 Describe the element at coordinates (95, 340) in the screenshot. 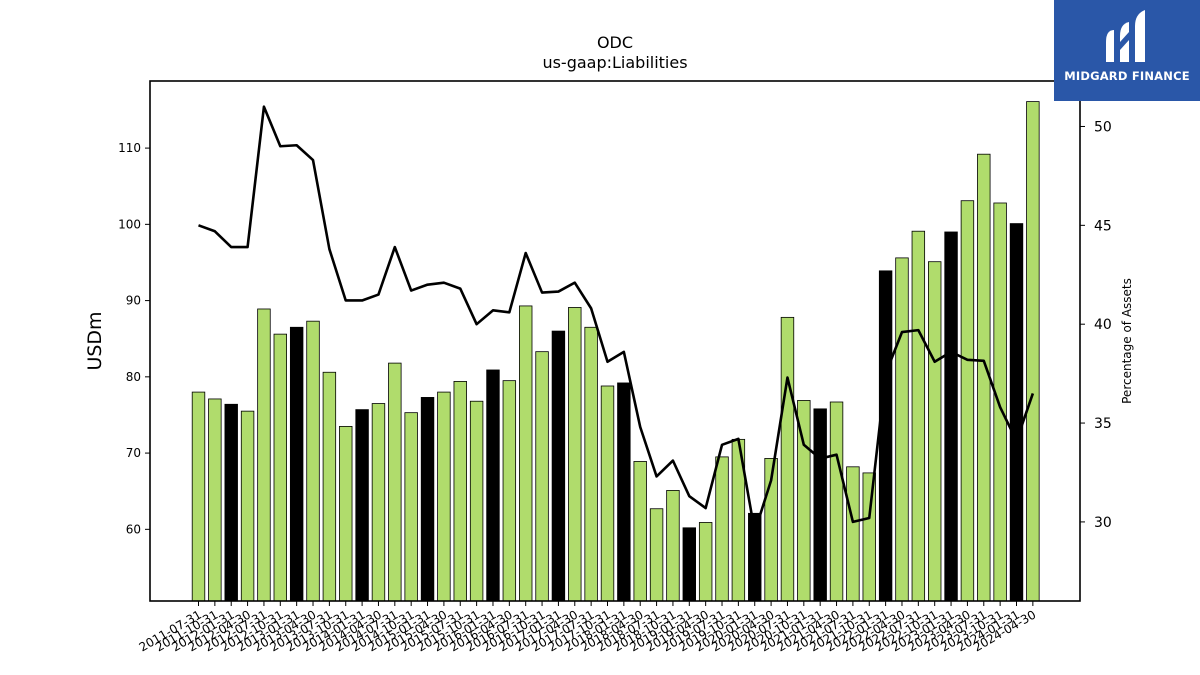

I see `y-axis-label: USDm` at that location.